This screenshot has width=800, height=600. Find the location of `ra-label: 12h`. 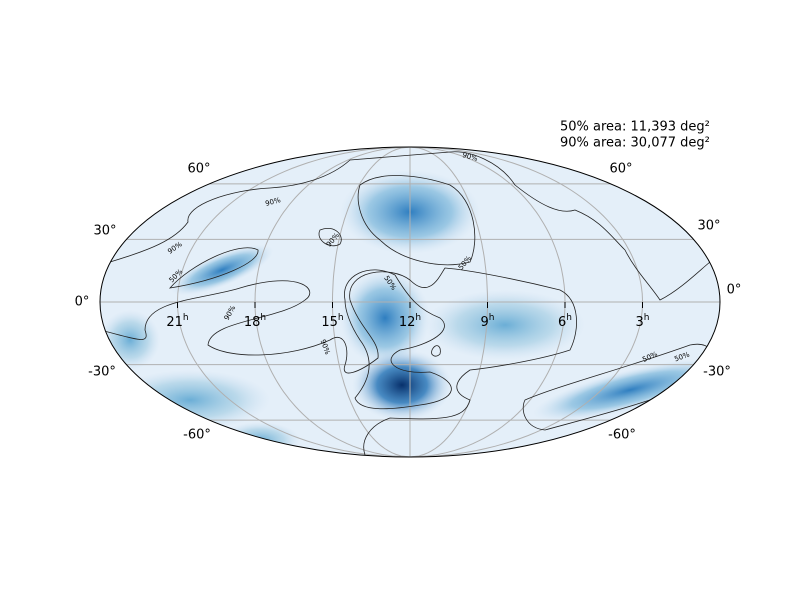

ra-label: 12h is located at coordinates (410, 321).